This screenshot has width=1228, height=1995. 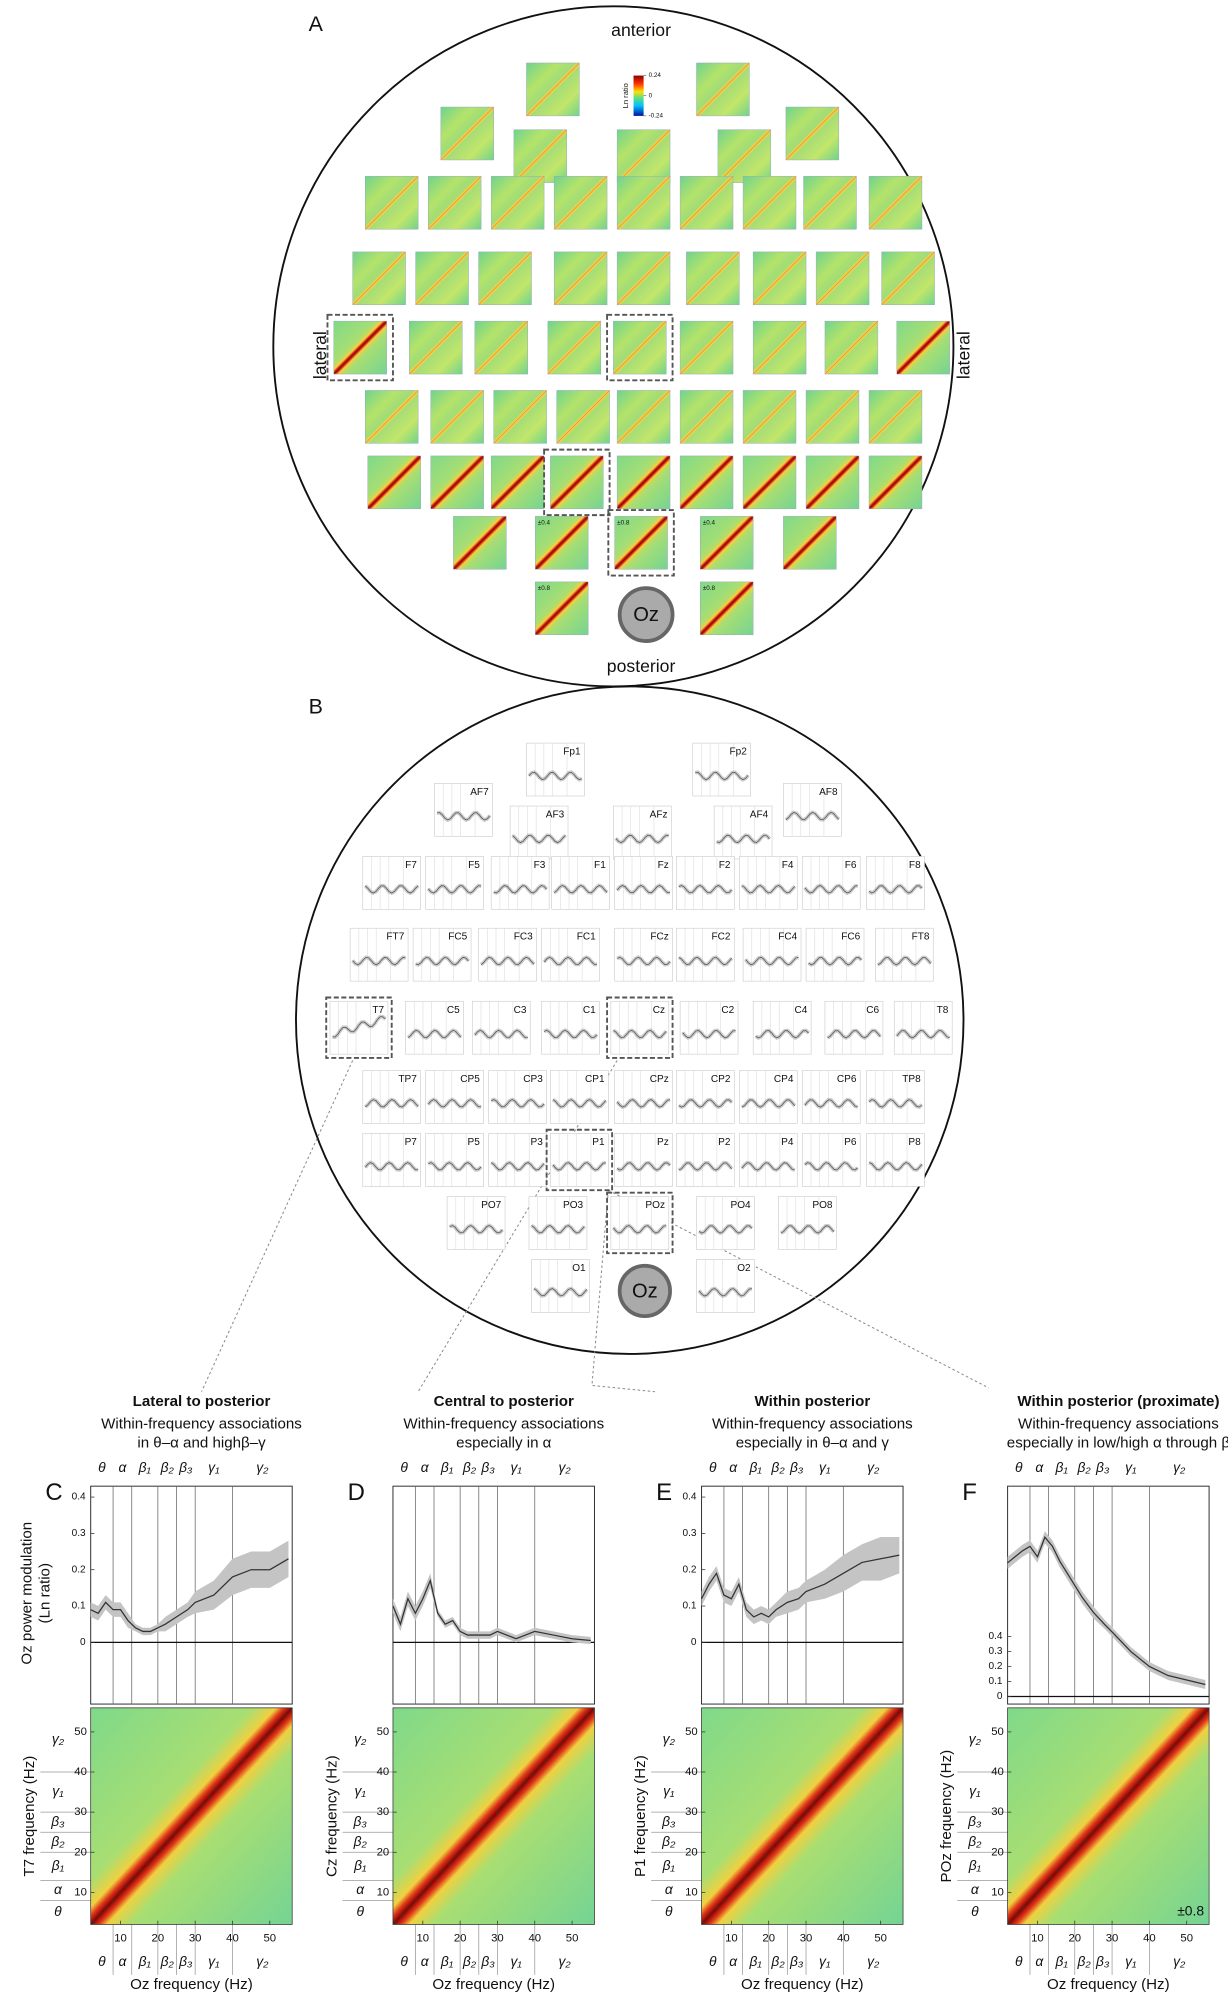 What do you see at coordinates (316, 24) in the screenshot?
I see `panel-label: A` at bounding box center [316, 24].